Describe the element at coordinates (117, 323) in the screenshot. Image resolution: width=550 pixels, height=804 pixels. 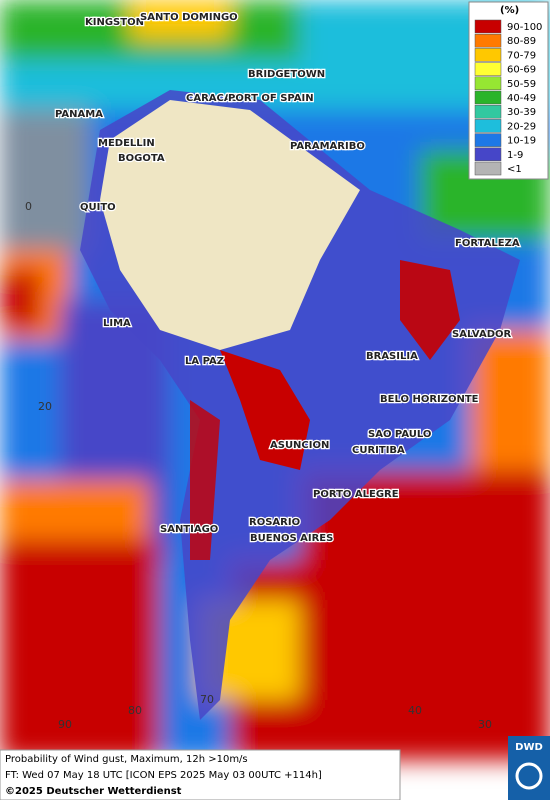
I see `city-label: LIMA` at that location.